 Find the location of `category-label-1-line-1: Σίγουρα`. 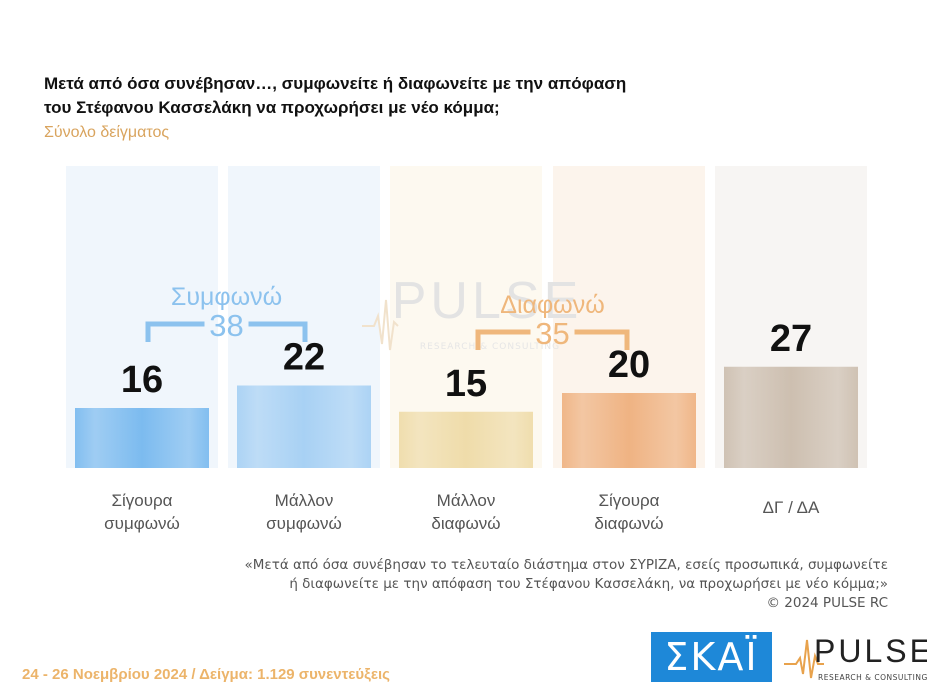

category-label-1-line-1: Σίγουρα is located at coordinates (141, 500).